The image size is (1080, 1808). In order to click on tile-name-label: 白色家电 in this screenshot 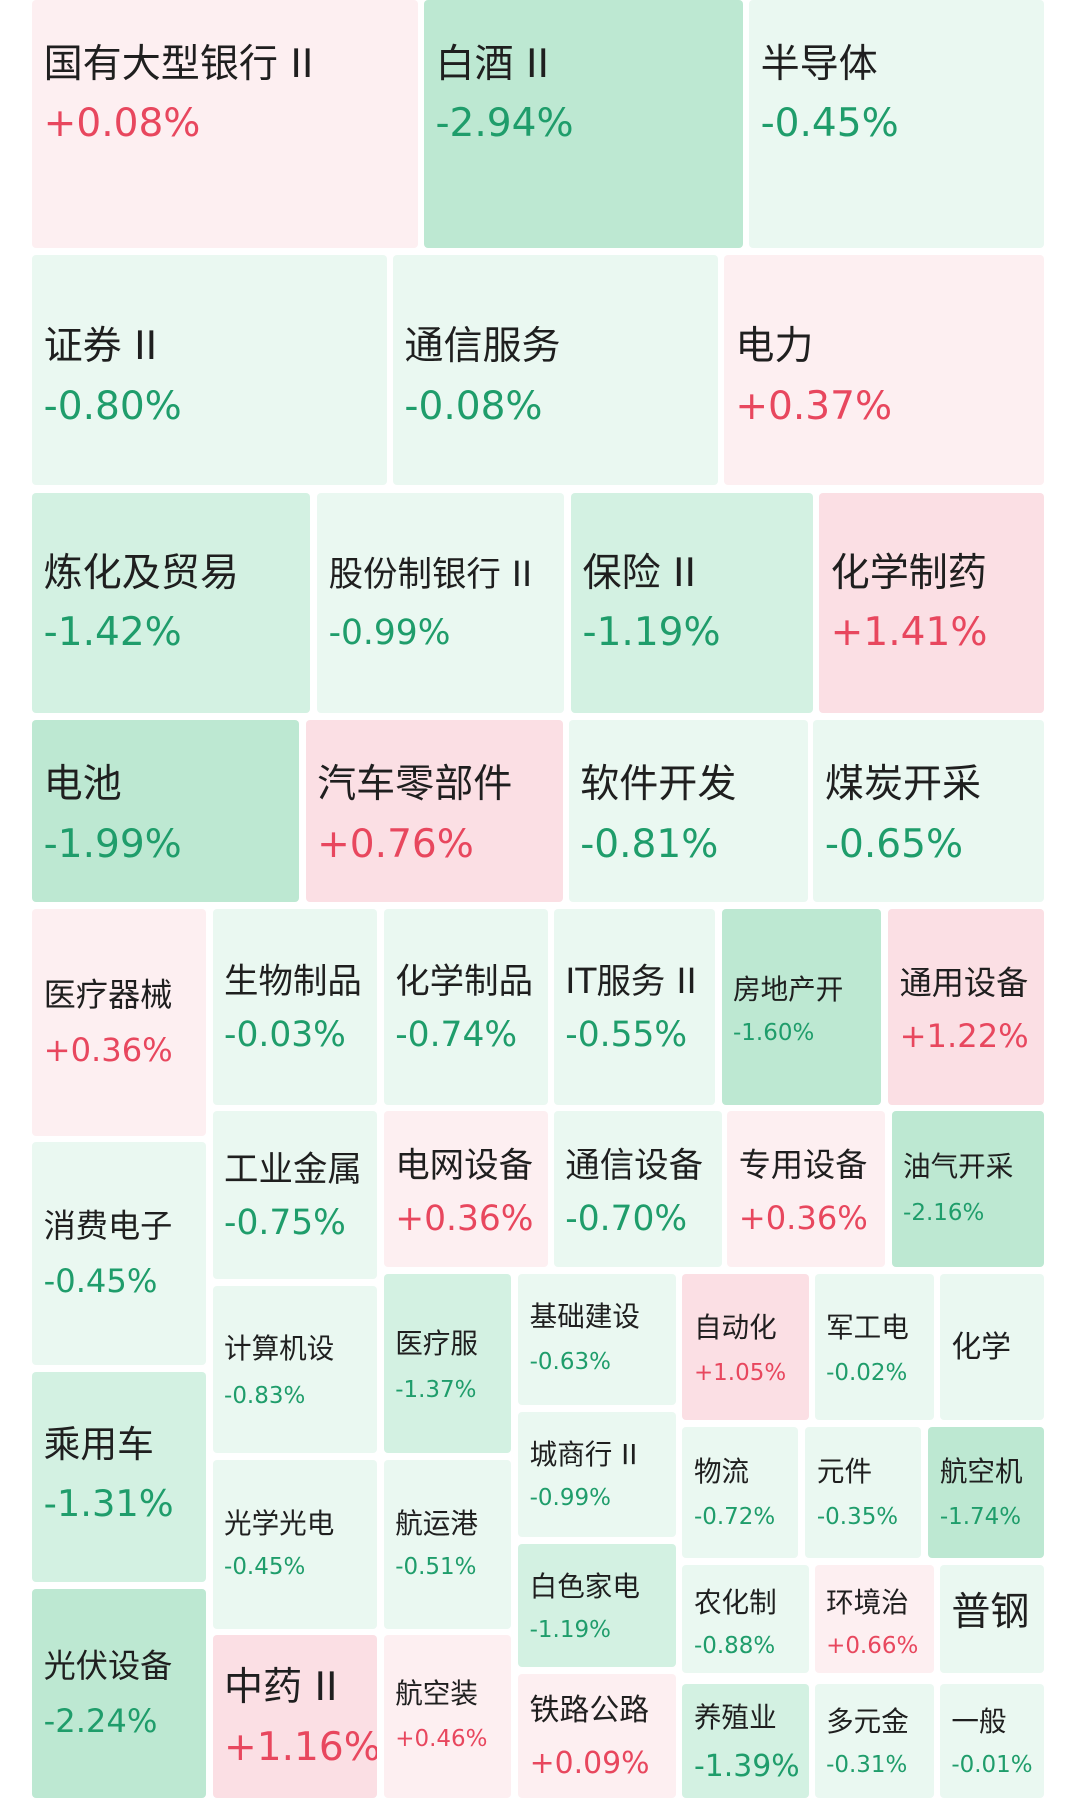, I will do `click(584, 1586)`.